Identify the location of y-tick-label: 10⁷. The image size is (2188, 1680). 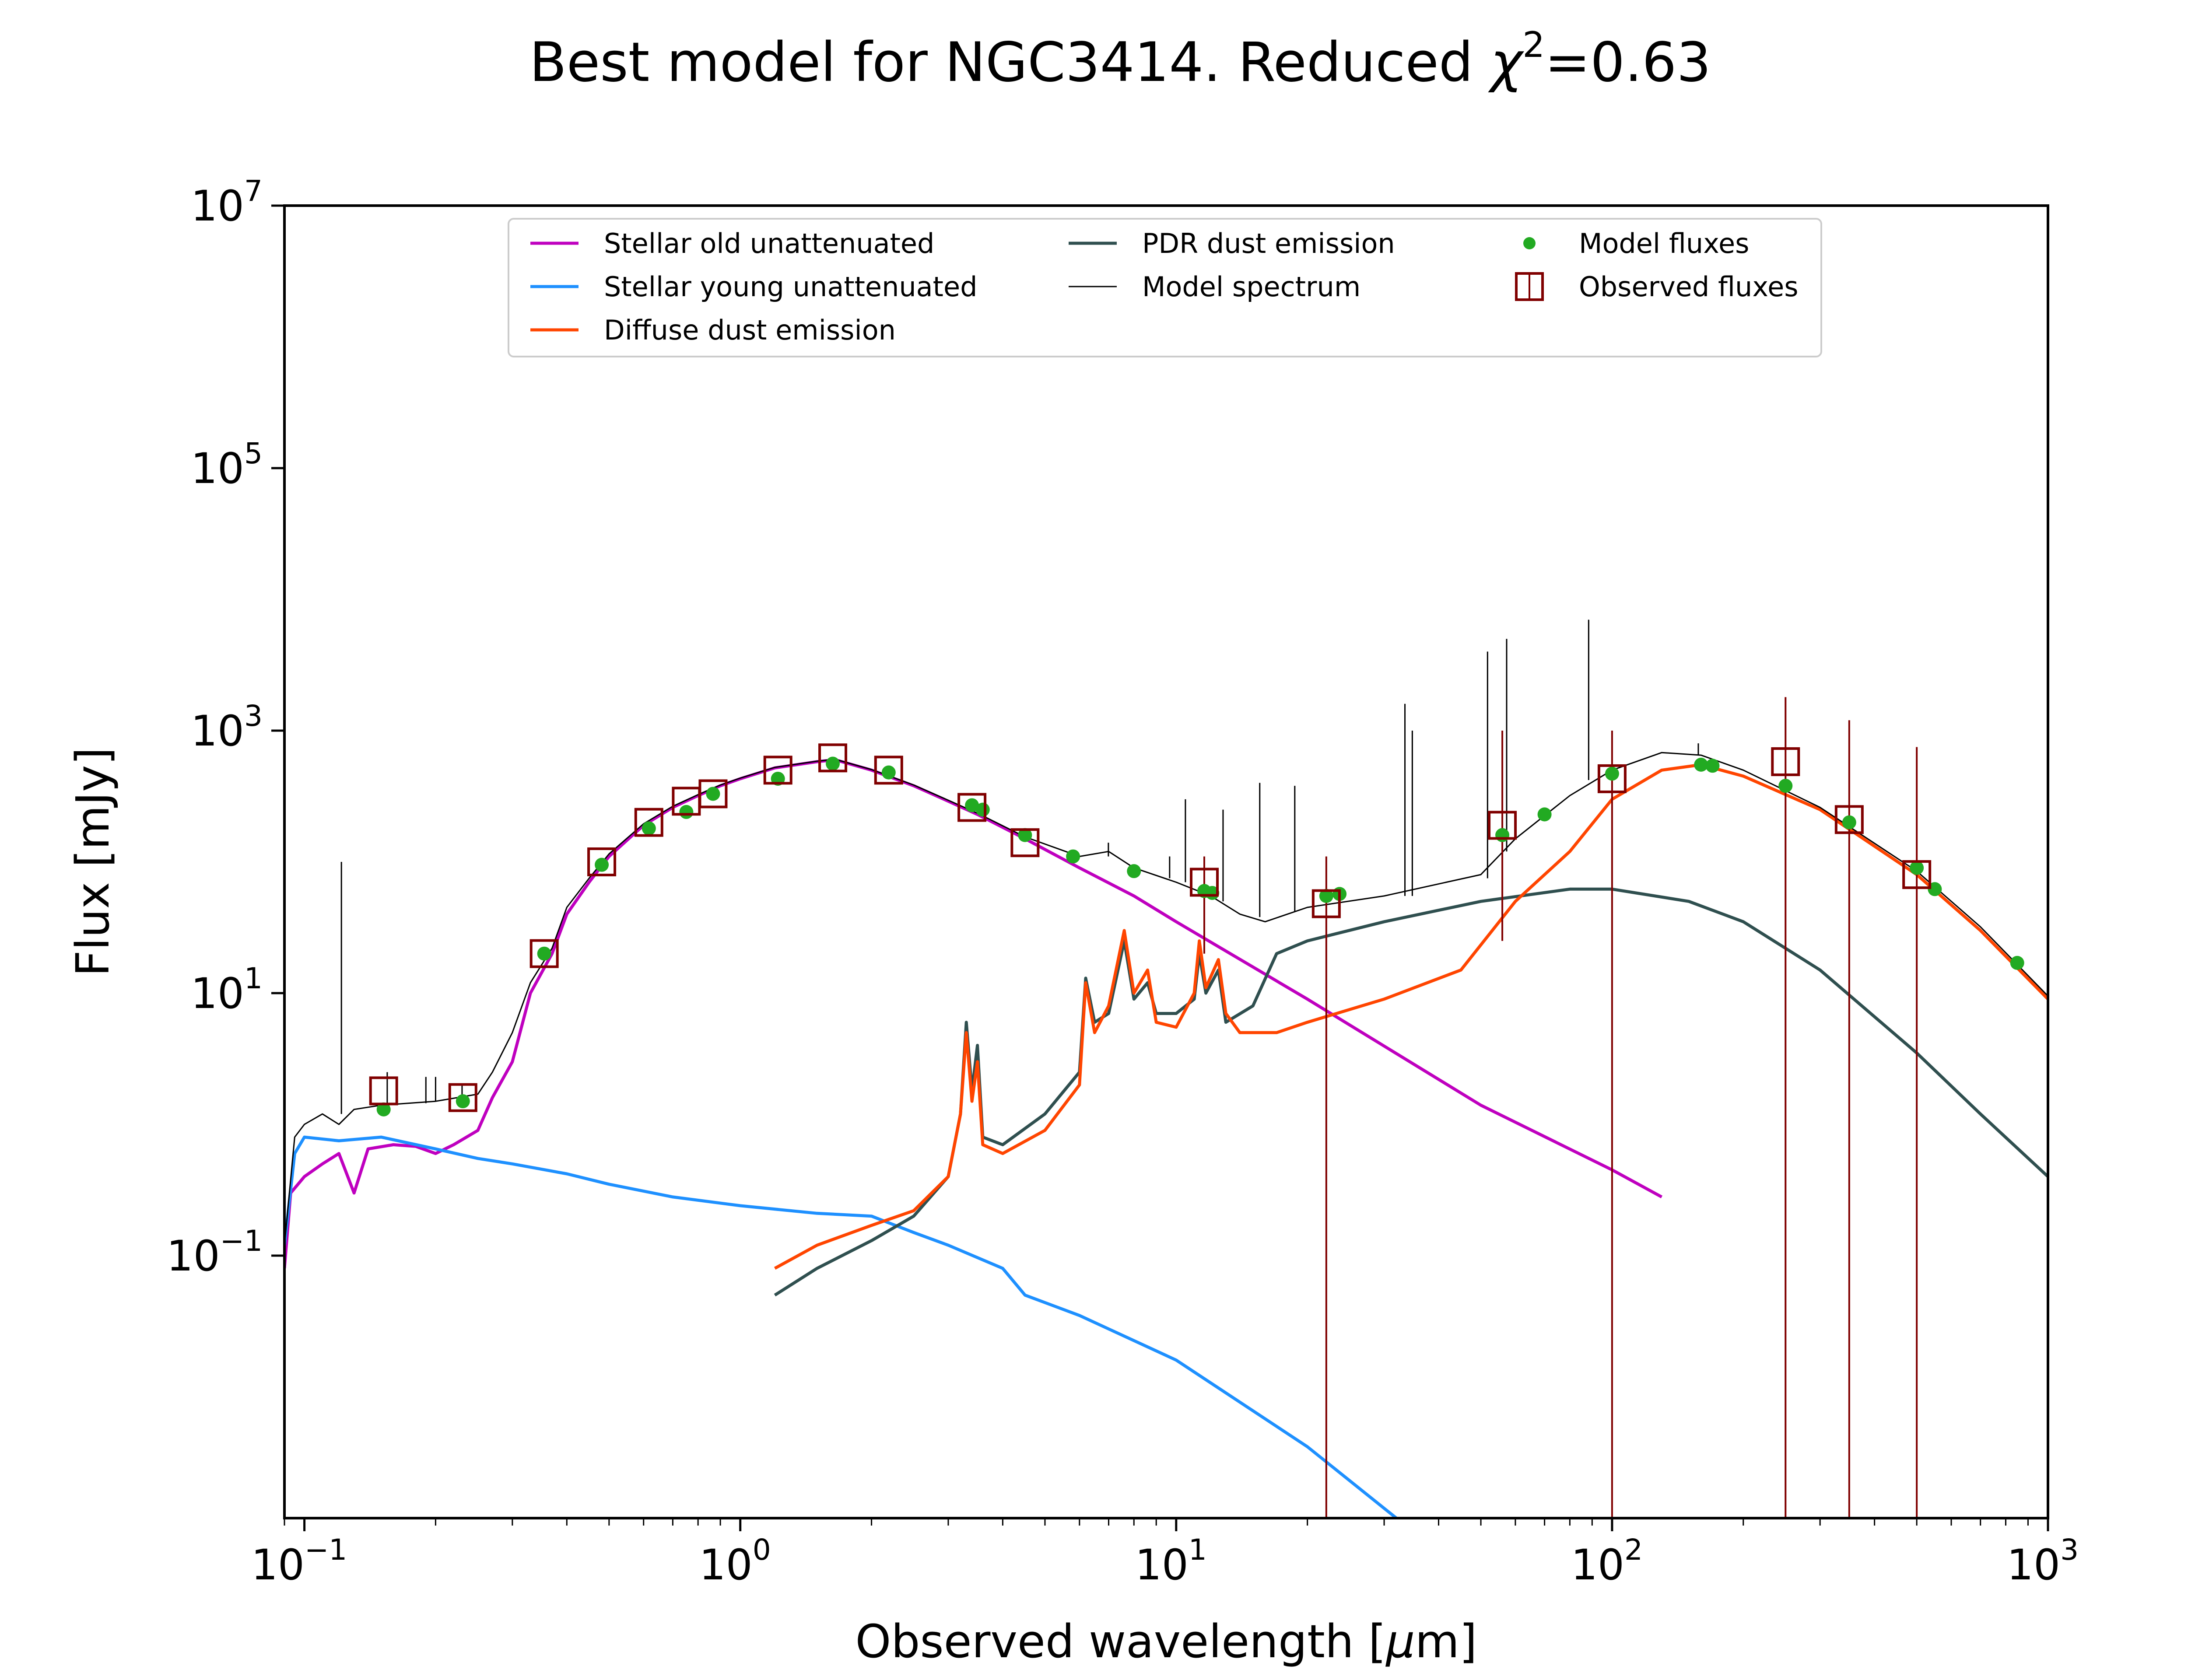
(227, 202).